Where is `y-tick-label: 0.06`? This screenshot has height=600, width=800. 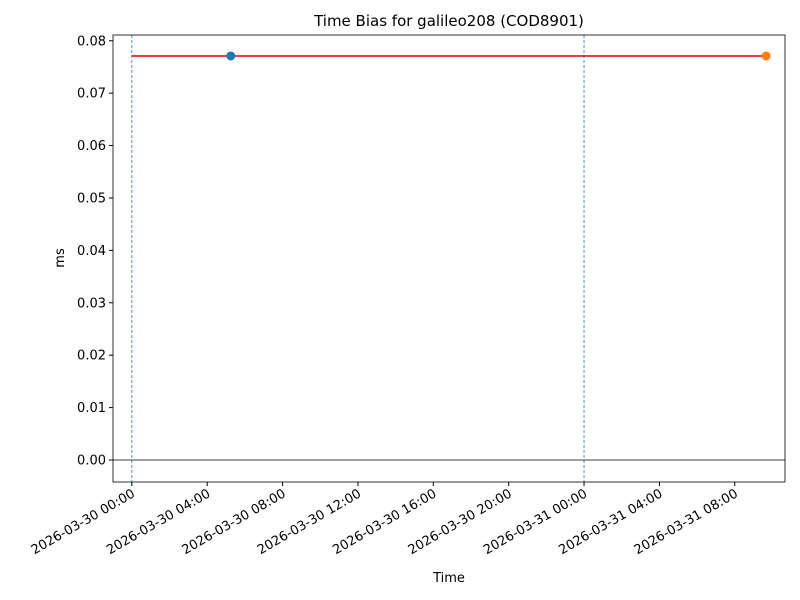
y-tick-label: 0.06 is located at coordinates (91, 146).